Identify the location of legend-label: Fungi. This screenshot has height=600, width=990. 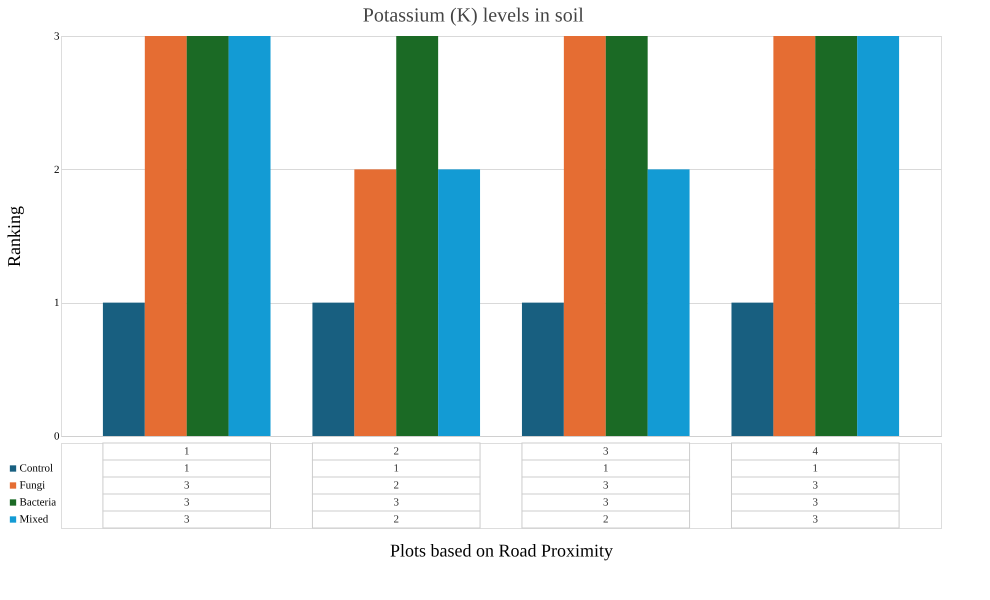
(33, 486).